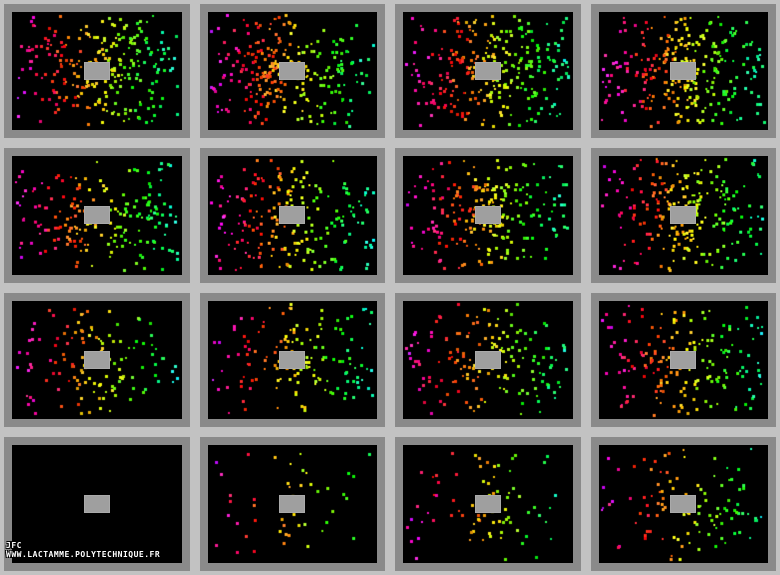 The image size is (780, 575). I want to click on watermark: JFC WWW.LACTAMME.POLYTECHNIQUE.FR, so click(83, 550).